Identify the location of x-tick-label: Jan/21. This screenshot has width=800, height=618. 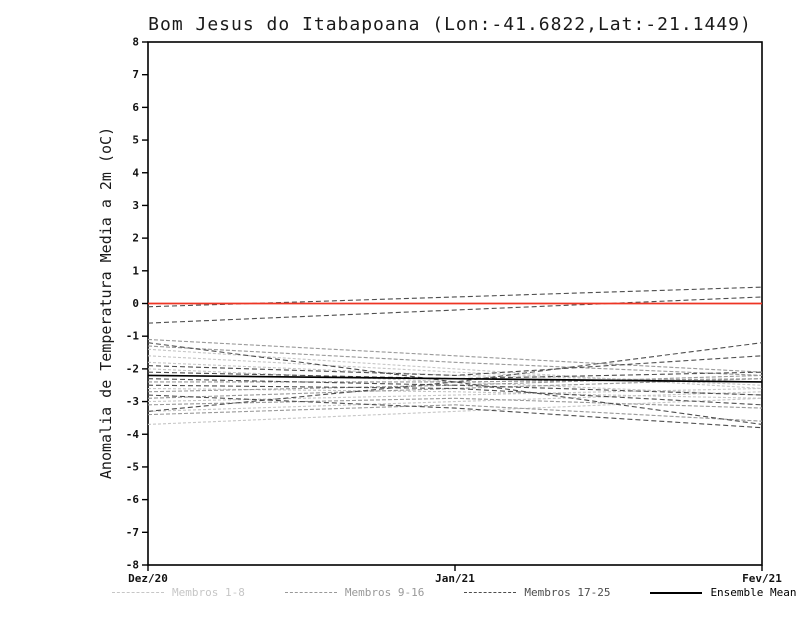
(455, 578).